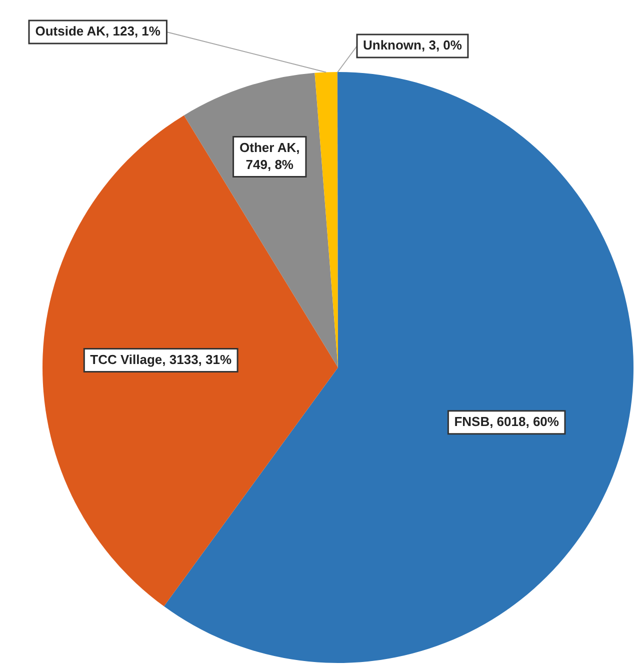 This screenshot has height=669, width=636. Describe the element at coordinates (161, 359) in the screenshot. I see `slice-label: TCC Village, 3133, 31%` at that location.